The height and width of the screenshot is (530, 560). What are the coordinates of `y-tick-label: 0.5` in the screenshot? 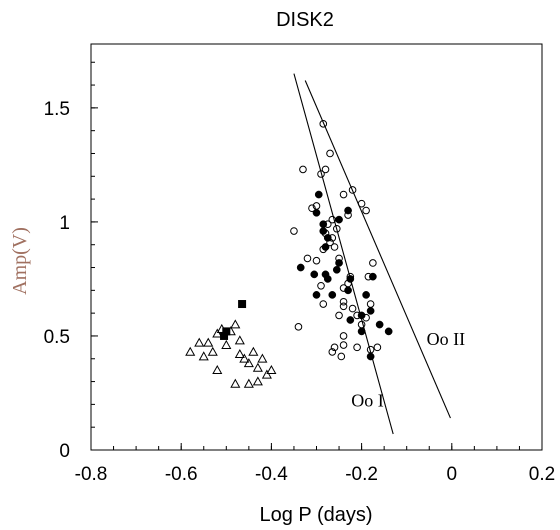 It's located at (57, 337).